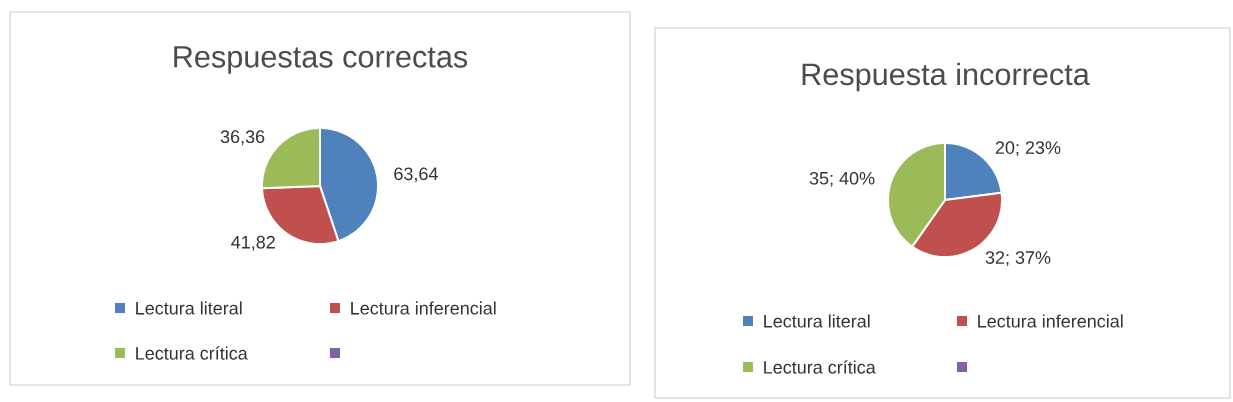 The image size is (1233, 402). What do you see at coordinates (842, 179) in the screenshot?
I see `data-label: 35; 40%` at bounding box center [842, 179].